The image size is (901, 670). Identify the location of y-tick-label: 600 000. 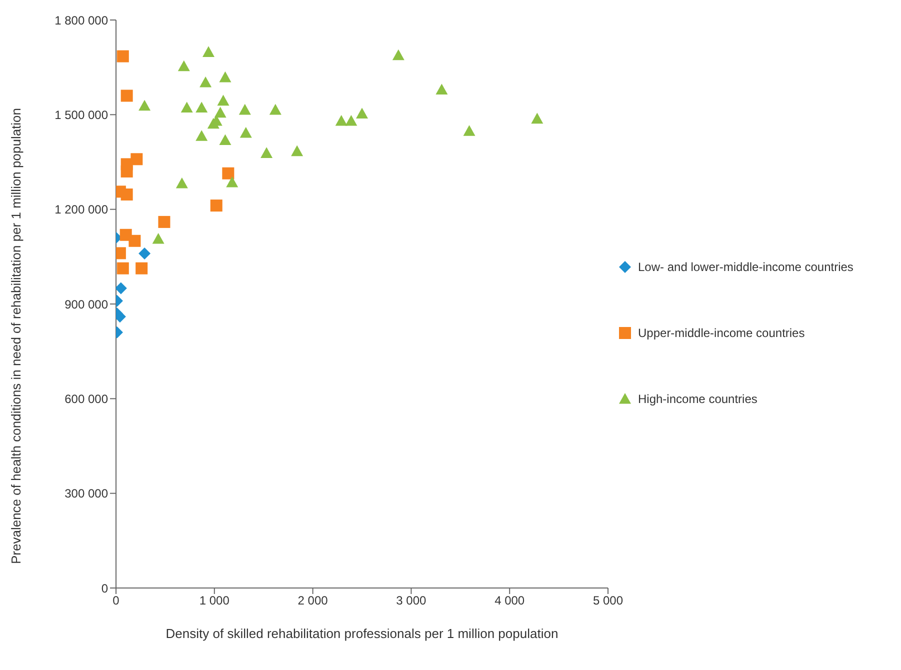
(86, 399).